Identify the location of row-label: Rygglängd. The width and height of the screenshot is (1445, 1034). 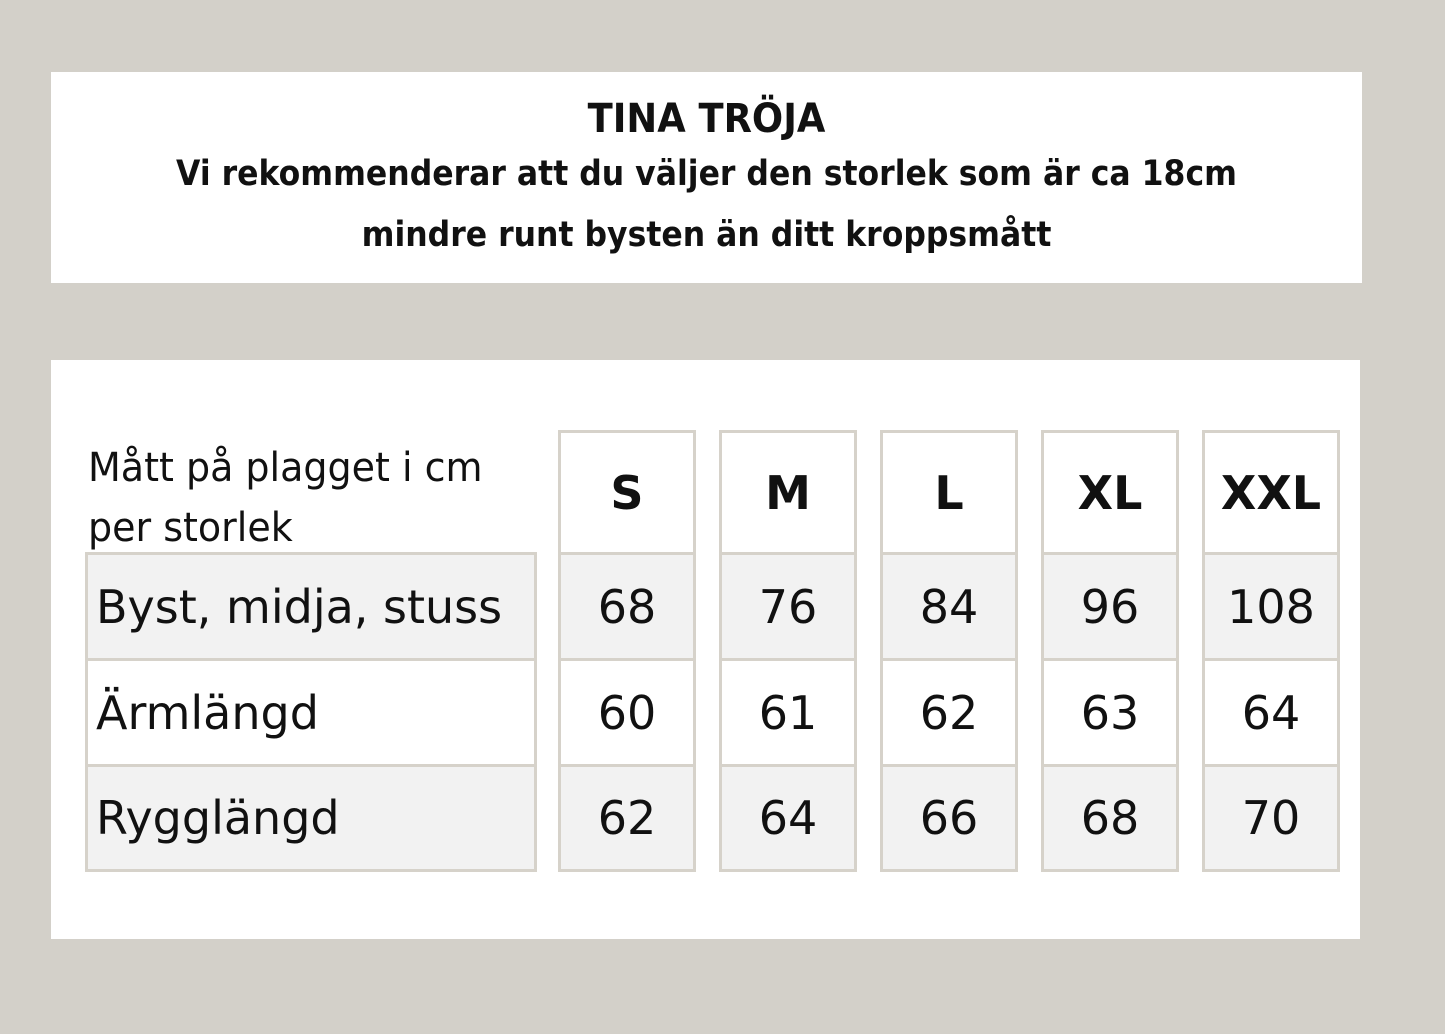
(311, 818).